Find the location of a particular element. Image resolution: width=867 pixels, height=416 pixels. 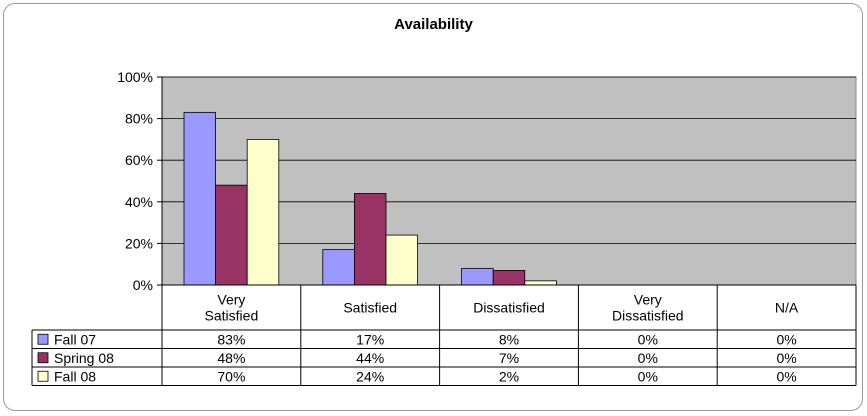

y-axis: 0% 20% 40% 60% 80% 100% is located at coordinates (140, 181).